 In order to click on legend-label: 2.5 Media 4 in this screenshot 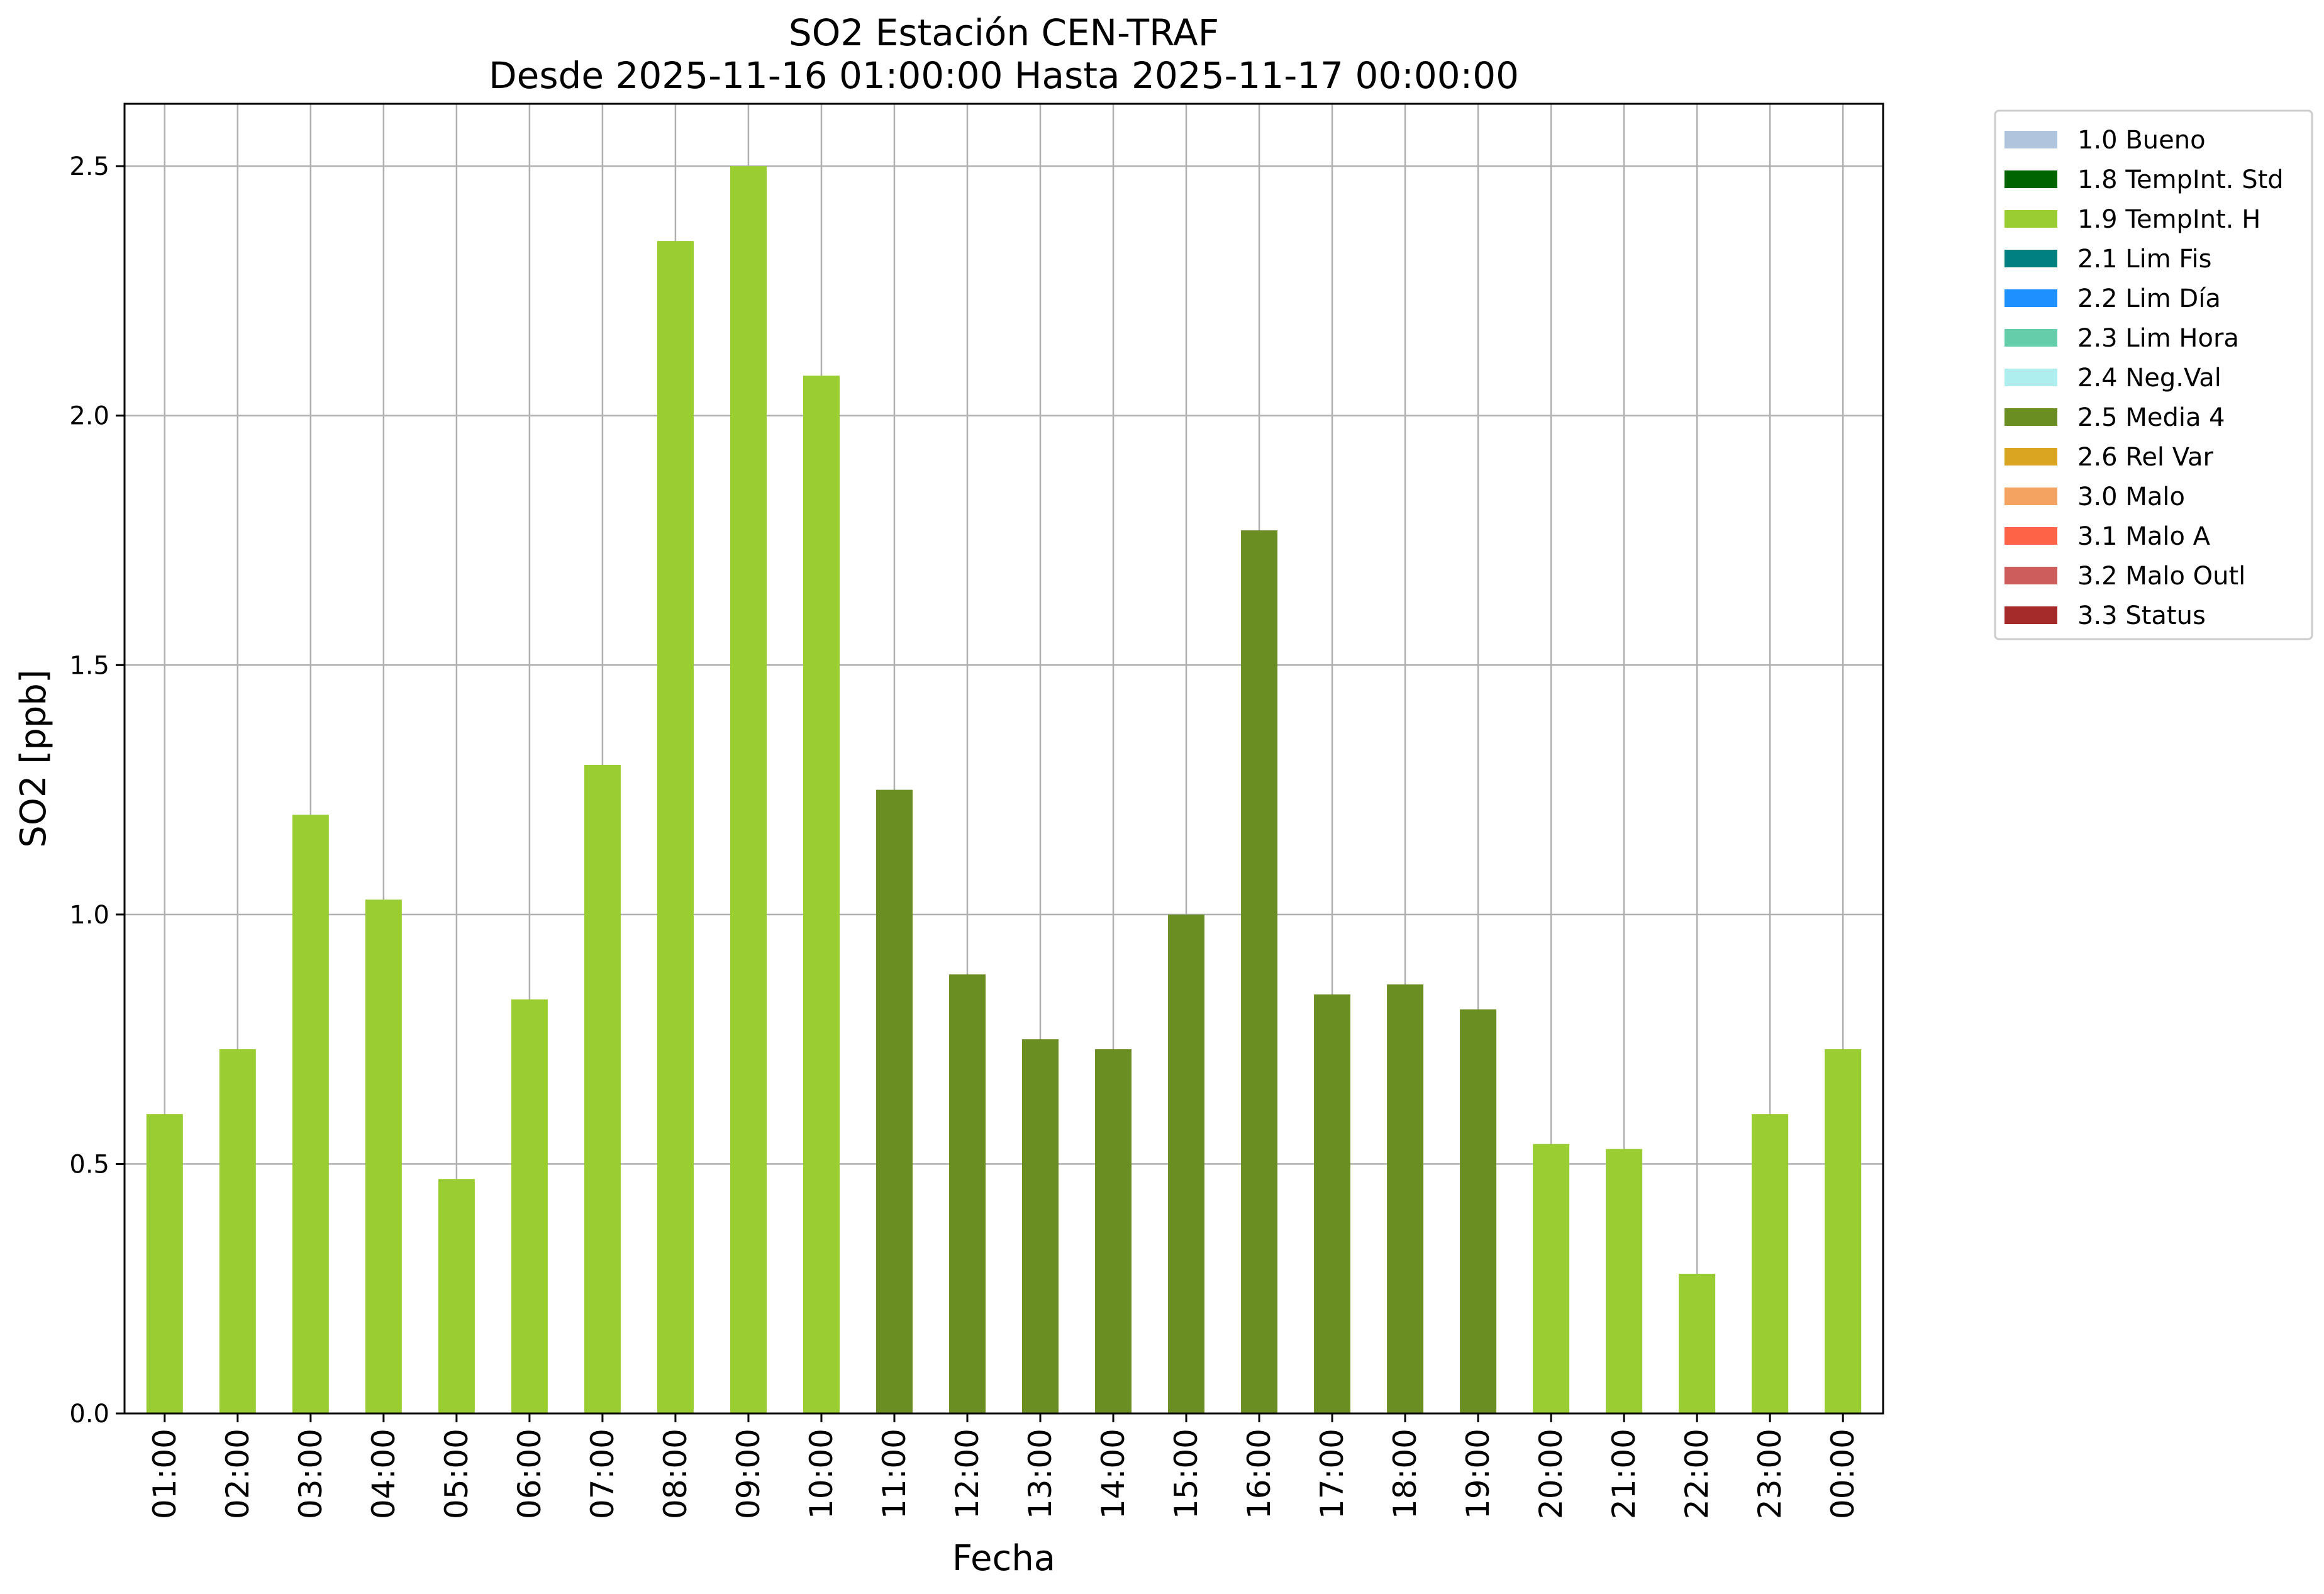, I will do `click(2151, 417)`.